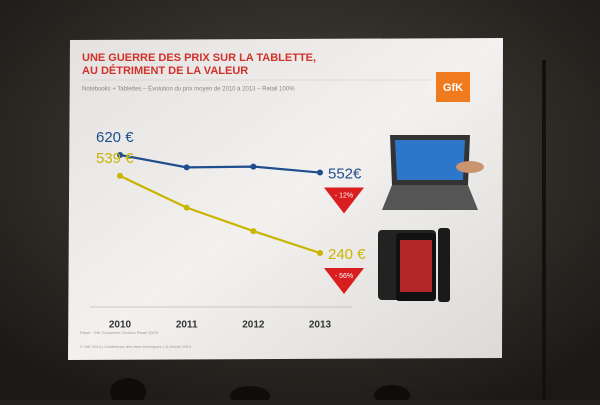  I want to click on title-line: AU DÉTRIMENT DE LA VALEUR, so click(165, 70).